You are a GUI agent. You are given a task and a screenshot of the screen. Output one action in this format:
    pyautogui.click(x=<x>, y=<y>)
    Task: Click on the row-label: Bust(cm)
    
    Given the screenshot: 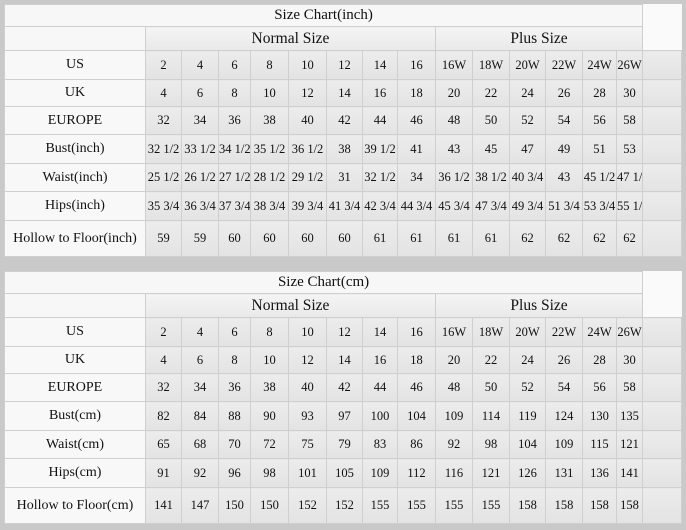 What is the action you would take?
    pyautogui.click(x=75, y=416)
    